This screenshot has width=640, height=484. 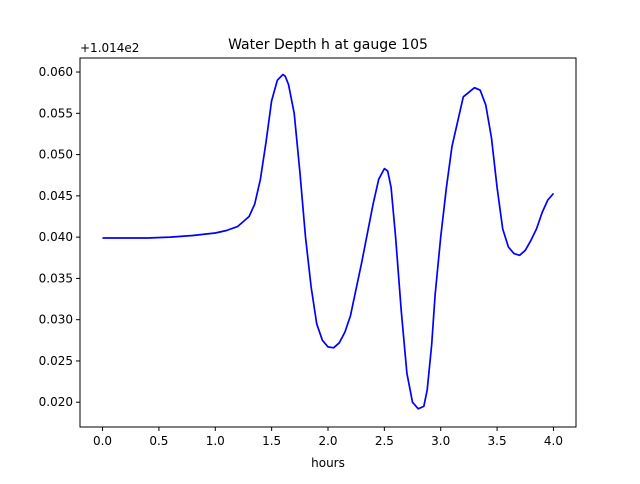 I want to click on x-tick-label: 0.5, so click(x=158, y=441).